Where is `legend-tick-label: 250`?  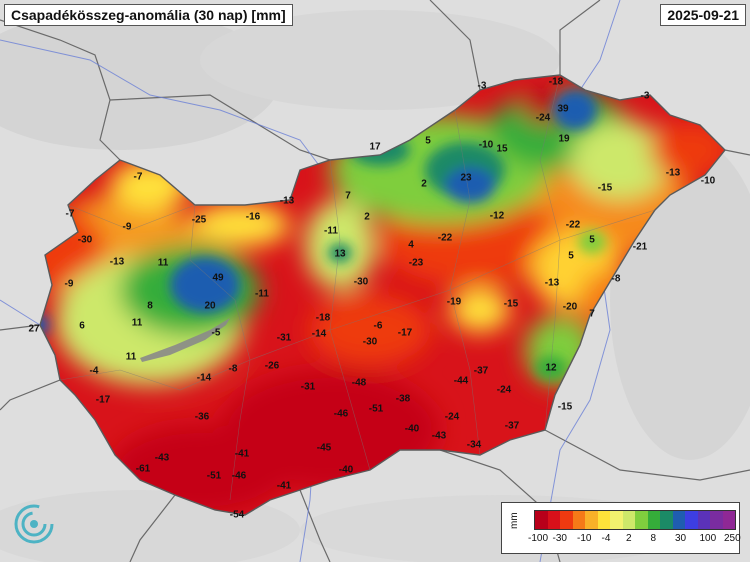
legend-tick-label: 250 is located at coordinates (732, 538).